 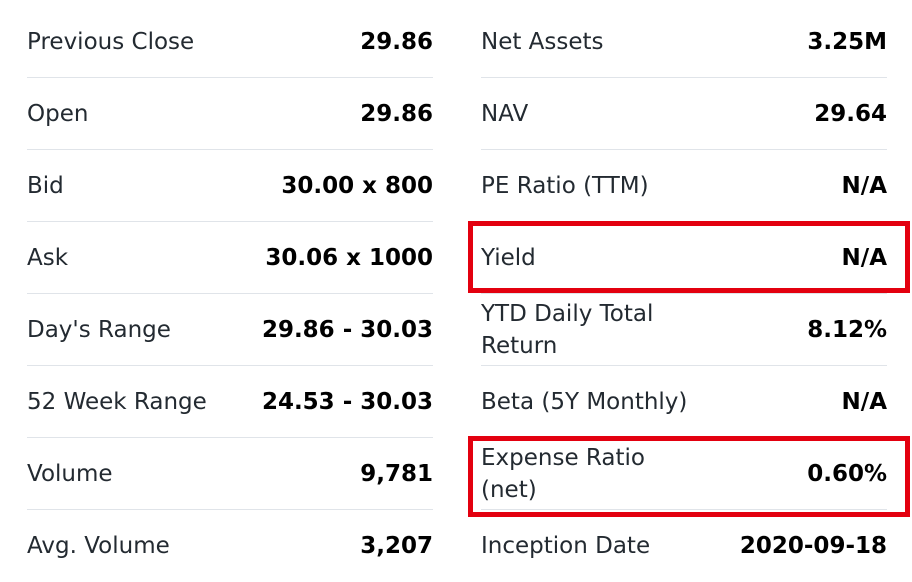 I want to click on stat-row-ytd-daily-total-return: YTD Daily Total Return 8.12%, so click(x=684, y=330).